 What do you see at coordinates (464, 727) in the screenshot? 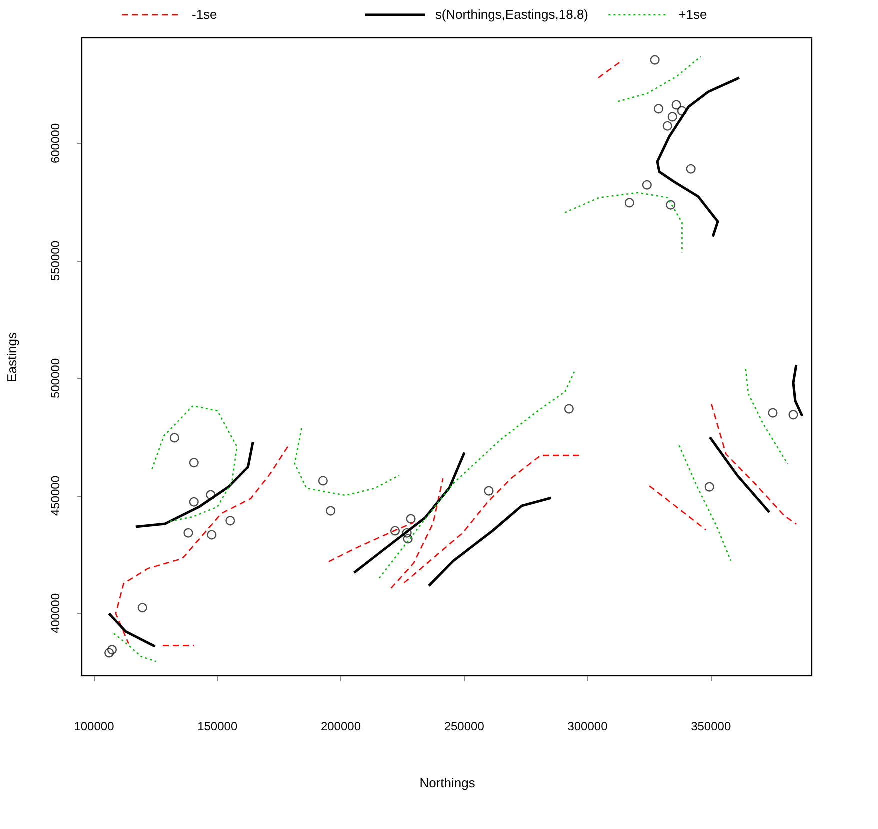
I see `x-tick-label: 250000` at bounding box center [464, 727].